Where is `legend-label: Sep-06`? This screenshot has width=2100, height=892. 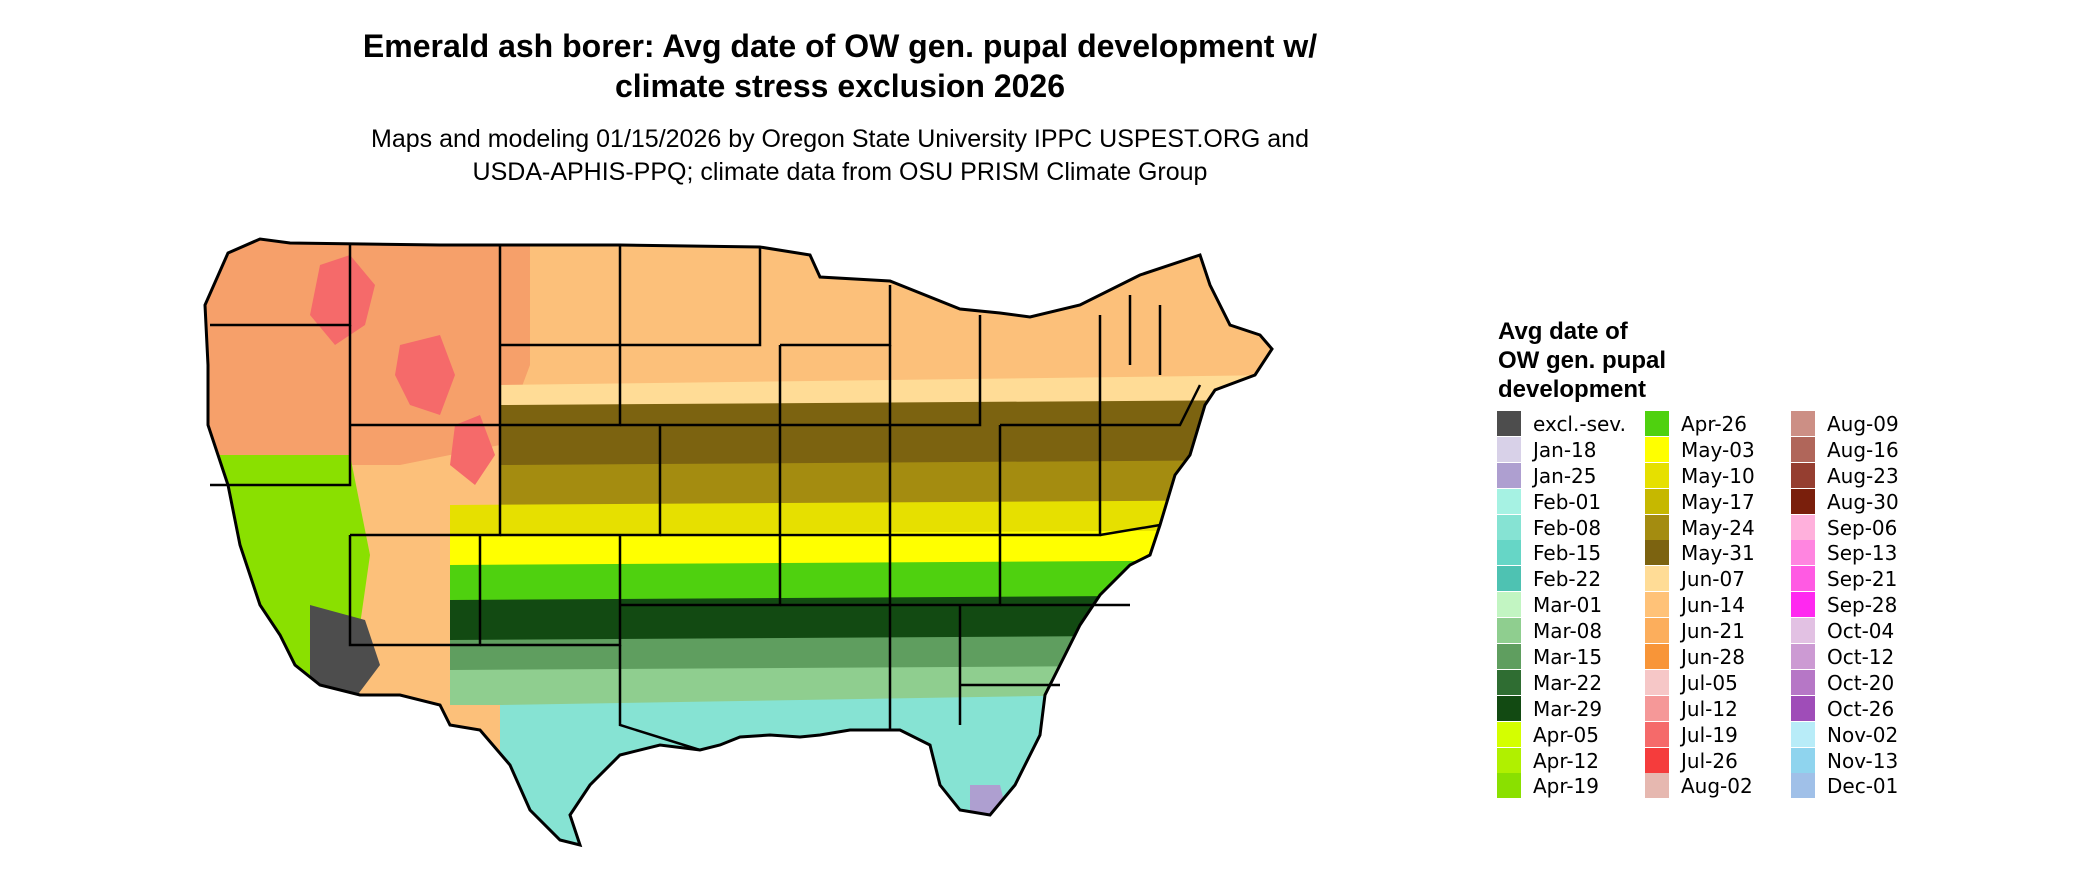 legend-label: Sep-06 is located at coordinates (1862, 527).